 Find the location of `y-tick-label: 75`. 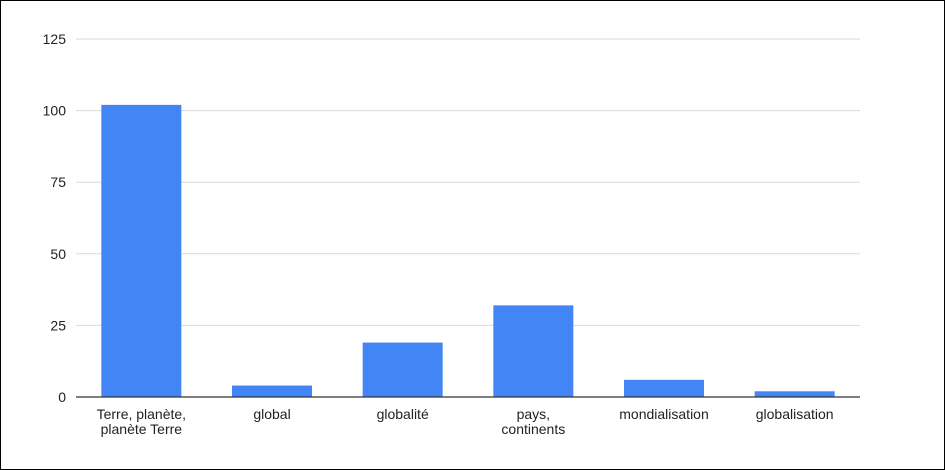

y-tick-label: 75 is located at coordinates (58, 182).